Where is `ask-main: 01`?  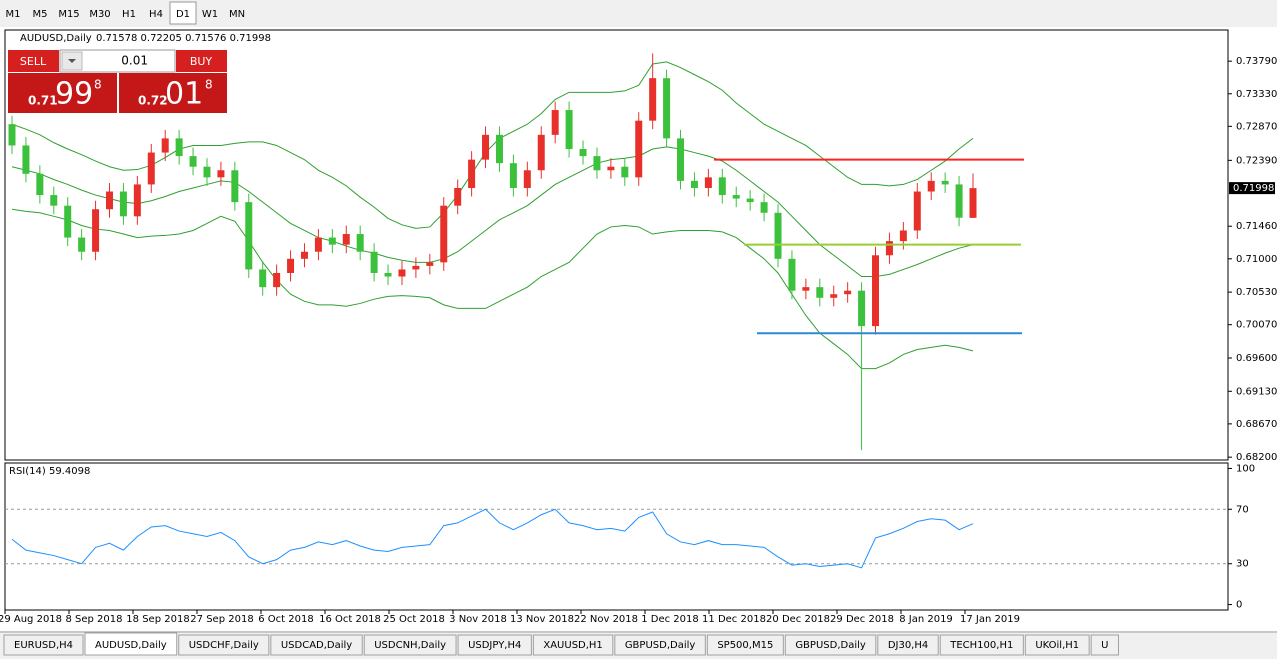
ask-main: 01 is located at coordinates (184, 94).